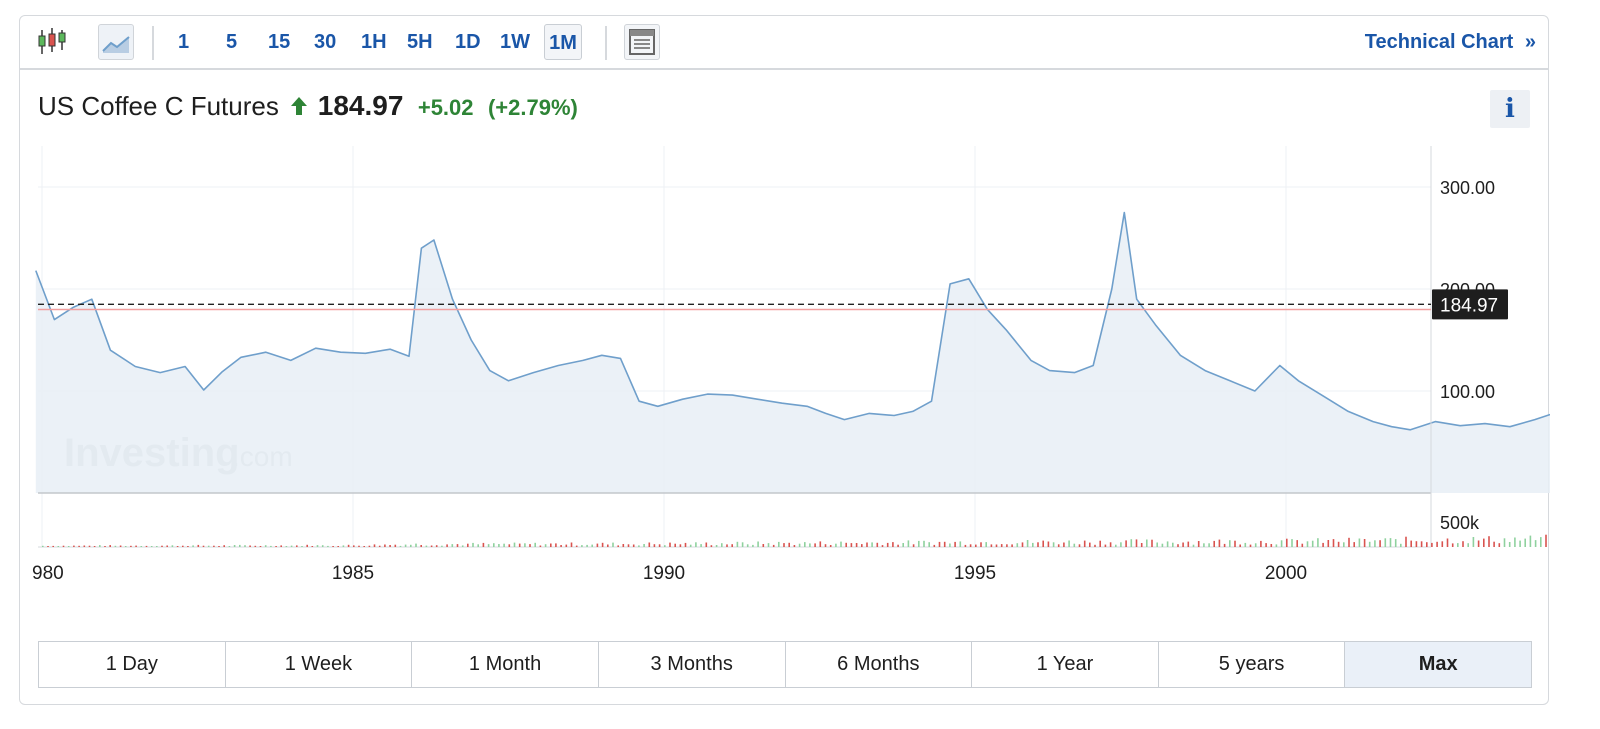 The height and width of the screenshot is (729, 1600). Describe the element at coordinates (563, 42) in the screenshot. I see `interval-1m: 1M` at that location.